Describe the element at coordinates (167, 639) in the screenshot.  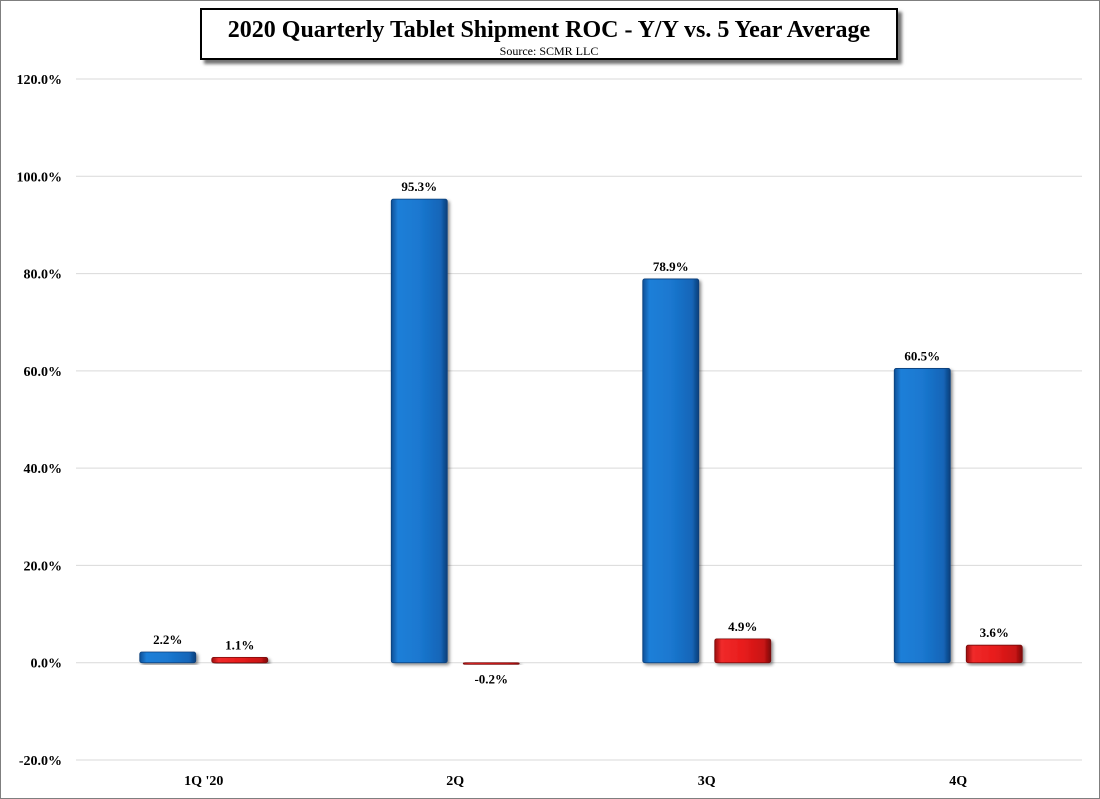
I see `data-label: 2.2%` at that location.